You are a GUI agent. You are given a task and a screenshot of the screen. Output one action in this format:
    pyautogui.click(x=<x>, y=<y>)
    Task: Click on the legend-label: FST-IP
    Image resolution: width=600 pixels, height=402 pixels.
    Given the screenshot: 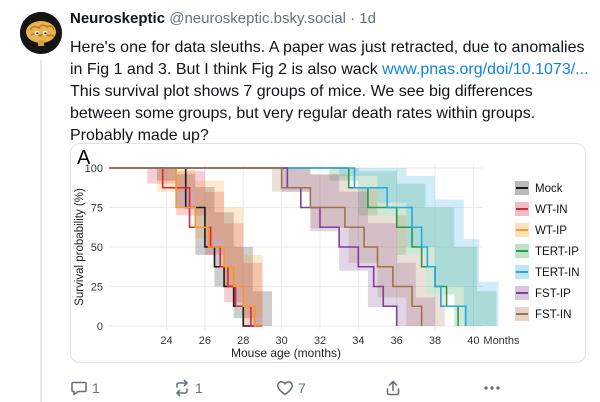 What is the action you would take?
    pyautogui.click(x=553, y=294)
    